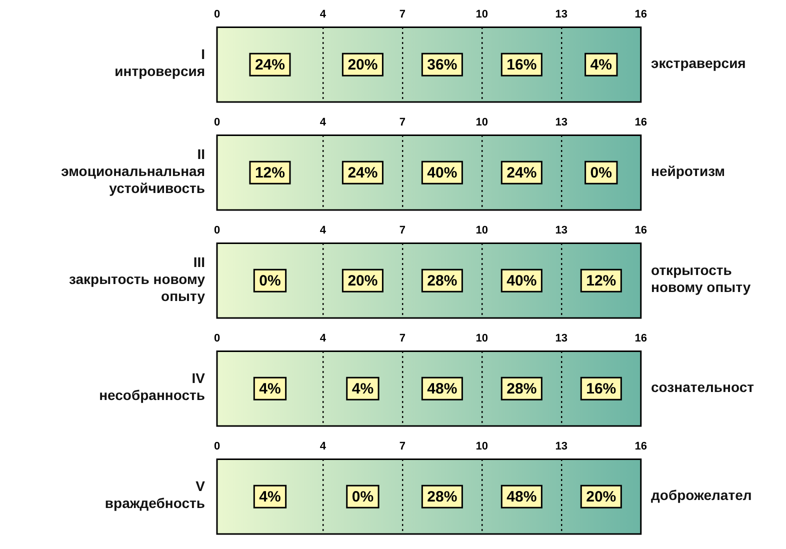 This screenshot has height=549, width=786. I want to click on y-tick-label: интроверсия, so click(159, 71).